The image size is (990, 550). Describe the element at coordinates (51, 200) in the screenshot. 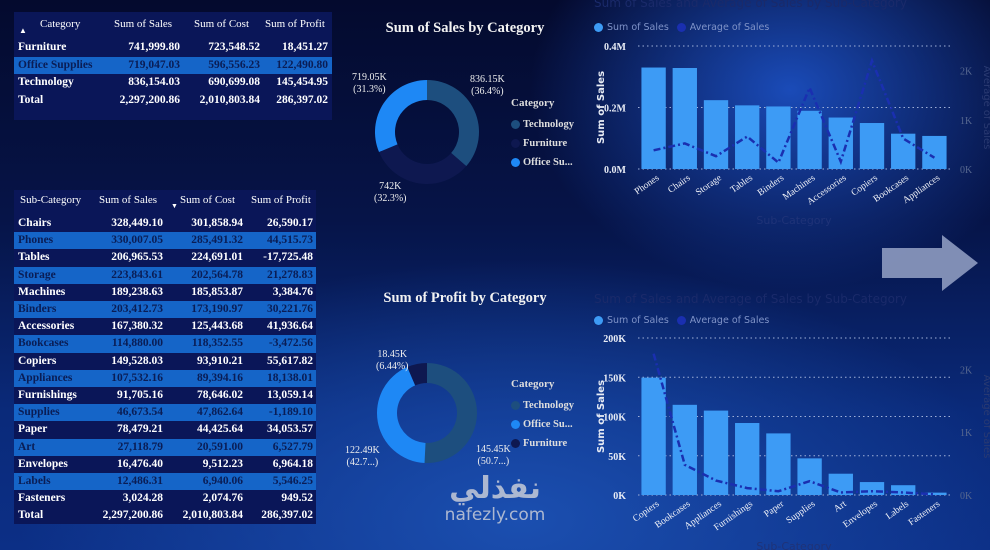

I see `header-subcategory: Sub-Category` at that location.